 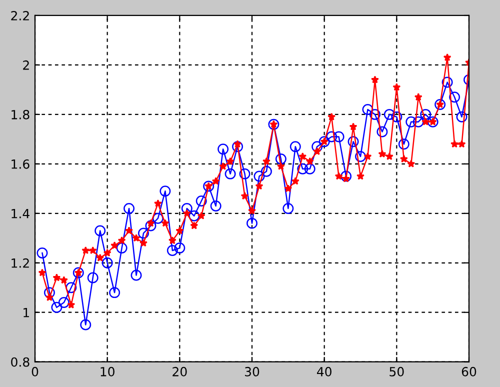 What do you see at coordinates (397, 371) in the screenshot?
I see `x-tick-label: 50` at bounding box center [397, 371].